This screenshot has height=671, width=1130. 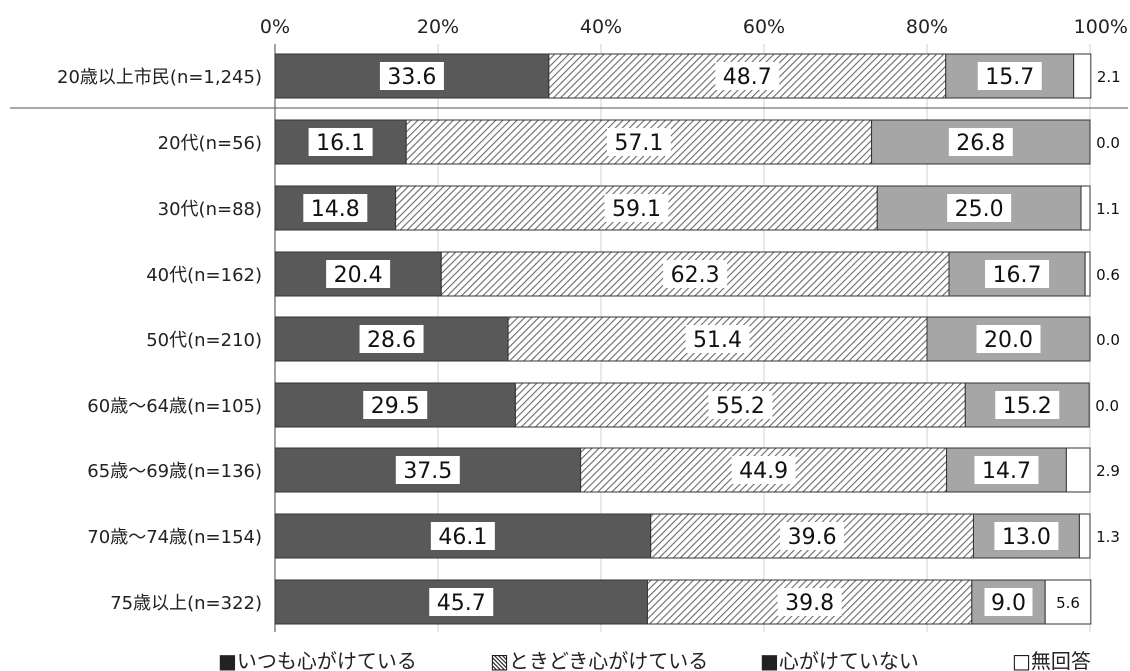 I want to click on category-label: 70歳～74歳(n=154), so click(x=174, y=537).